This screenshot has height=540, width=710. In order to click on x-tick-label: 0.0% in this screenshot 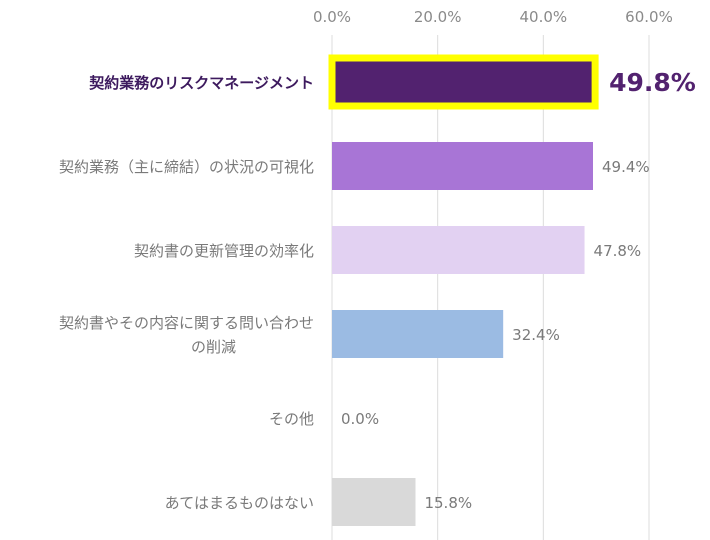, I will do `click(332, 17)`.